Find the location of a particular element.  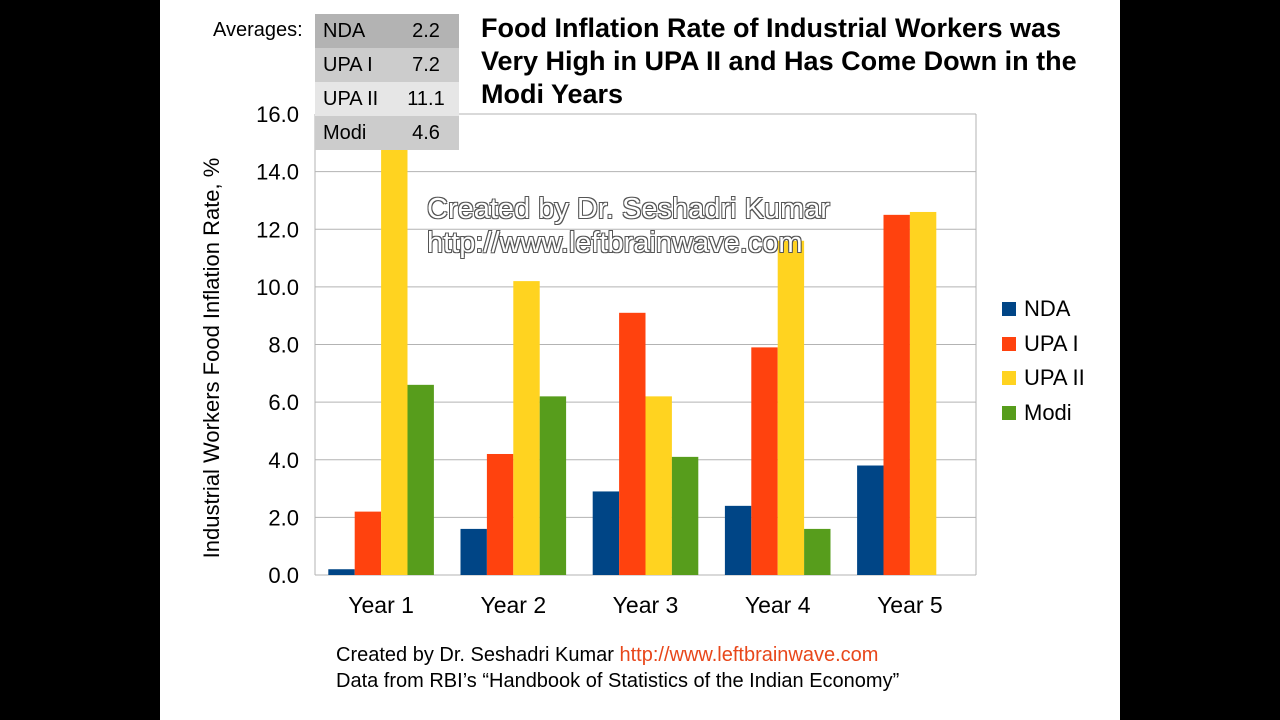

y-tick-label: 16.0 is located at coordinates (277, 114).